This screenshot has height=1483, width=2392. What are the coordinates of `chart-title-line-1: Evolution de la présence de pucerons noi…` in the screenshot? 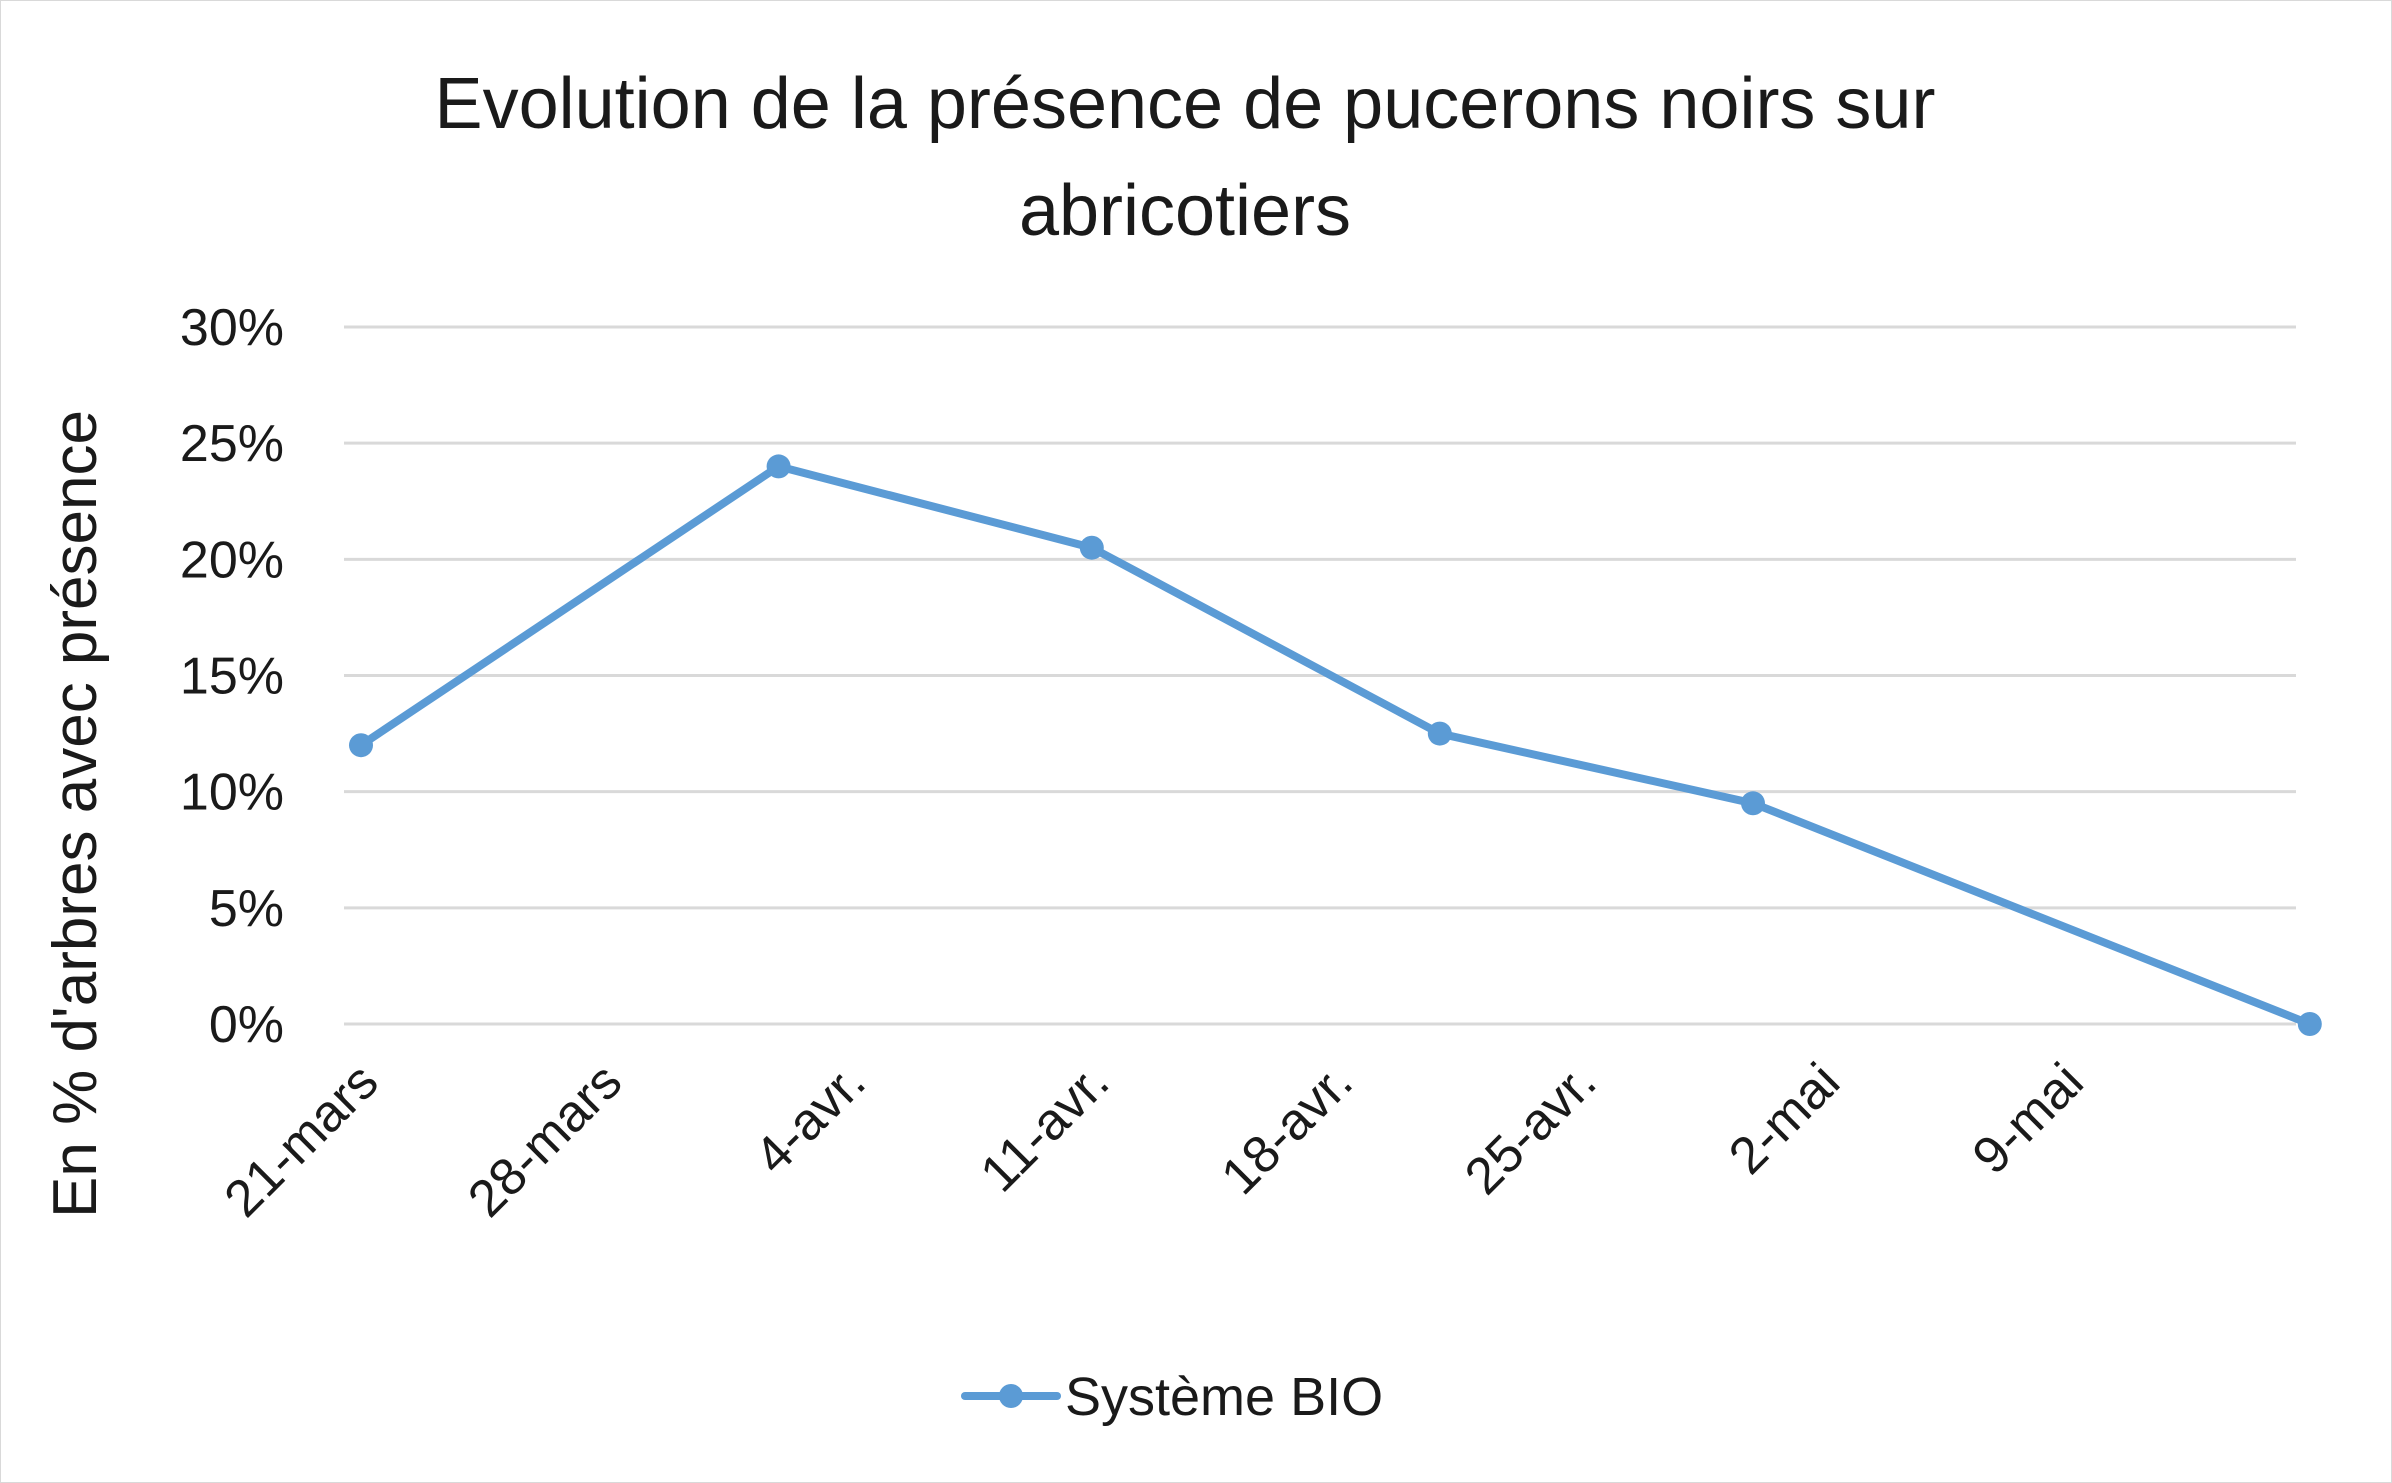 It's located at (1185, 104).